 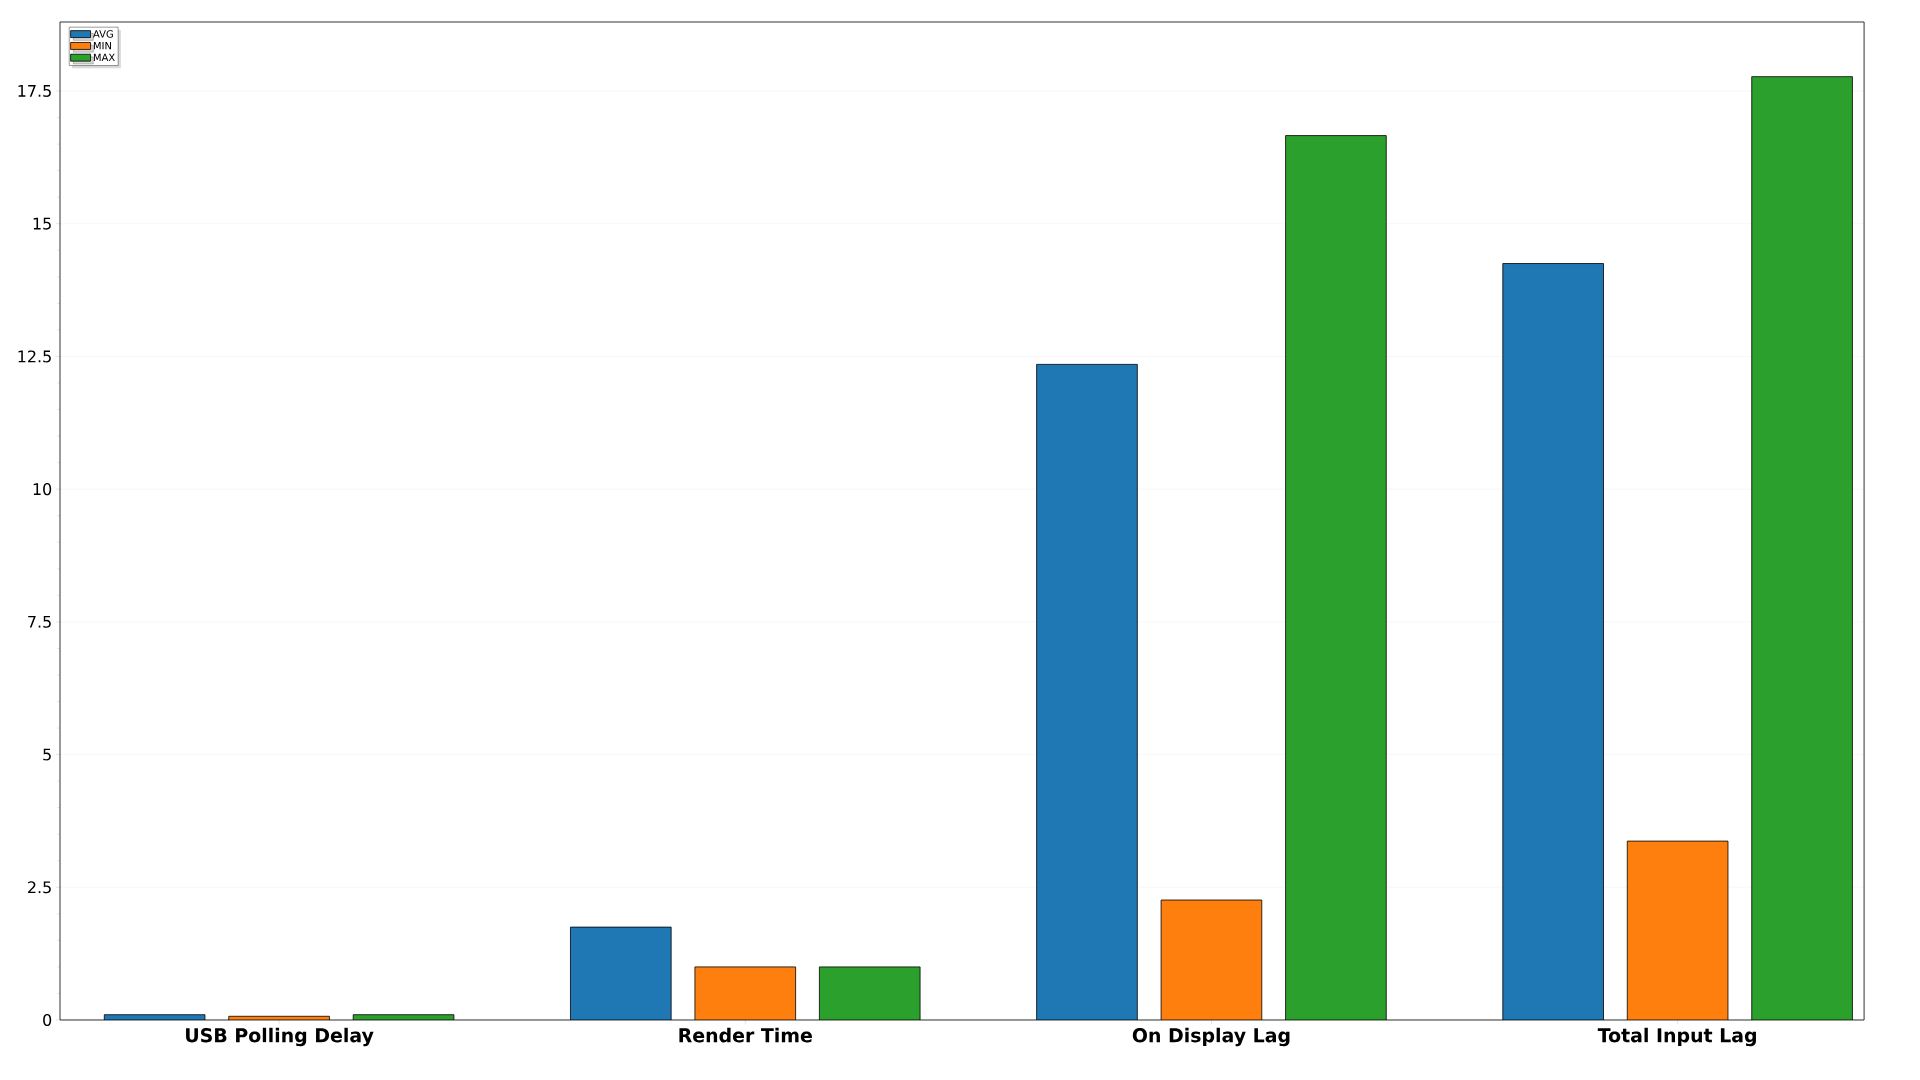 I want to click on x-tick-label: USB Polling Delay, so click(x=280, y=1037).